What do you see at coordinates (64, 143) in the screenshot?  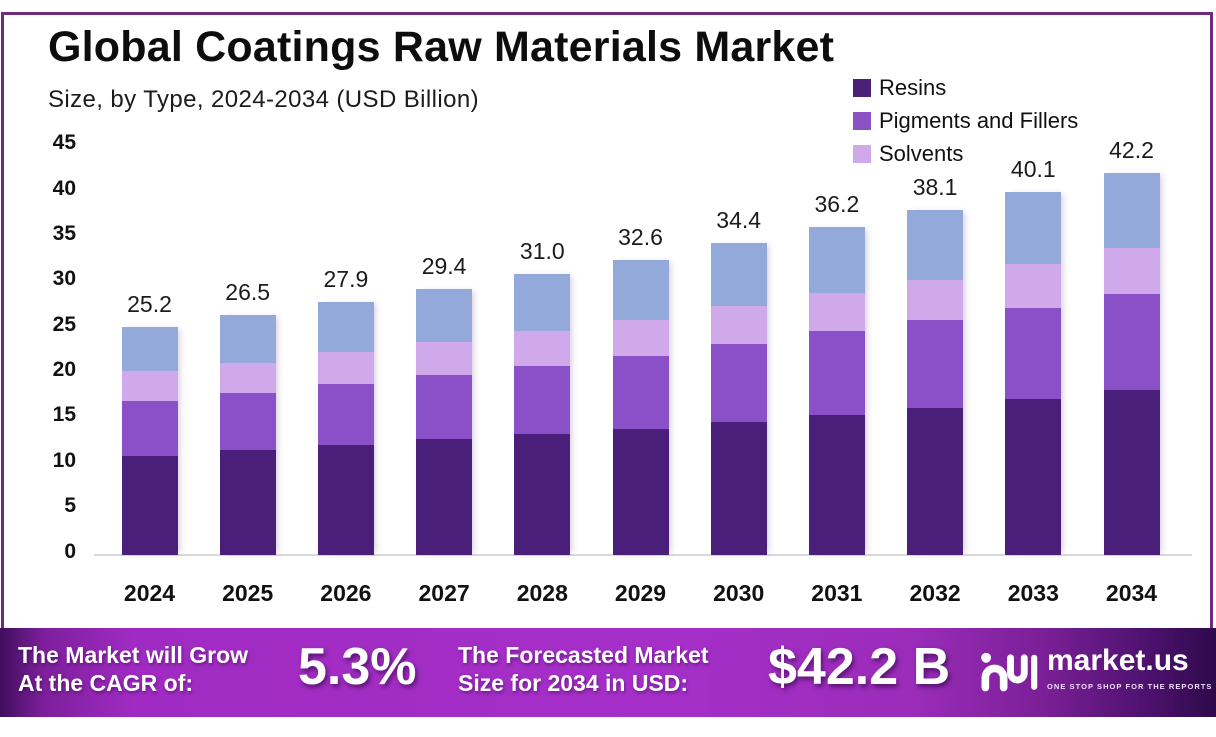 I see `y-tick-label: 45` at bounding box center [64, 143].